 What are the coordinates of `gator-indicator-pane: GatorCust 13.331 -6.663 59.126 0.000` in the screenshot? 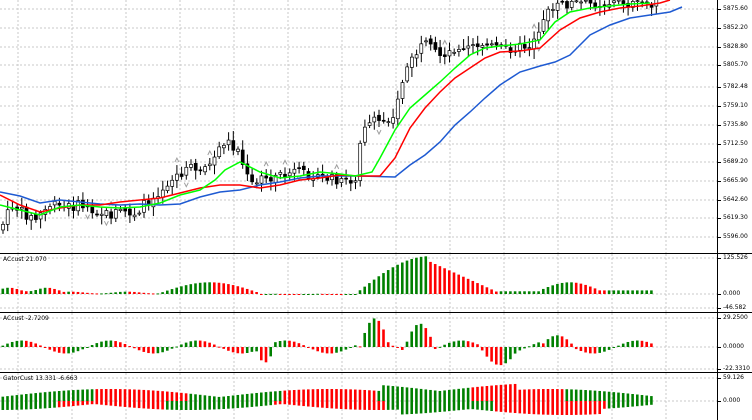 It's located at (376, 396).